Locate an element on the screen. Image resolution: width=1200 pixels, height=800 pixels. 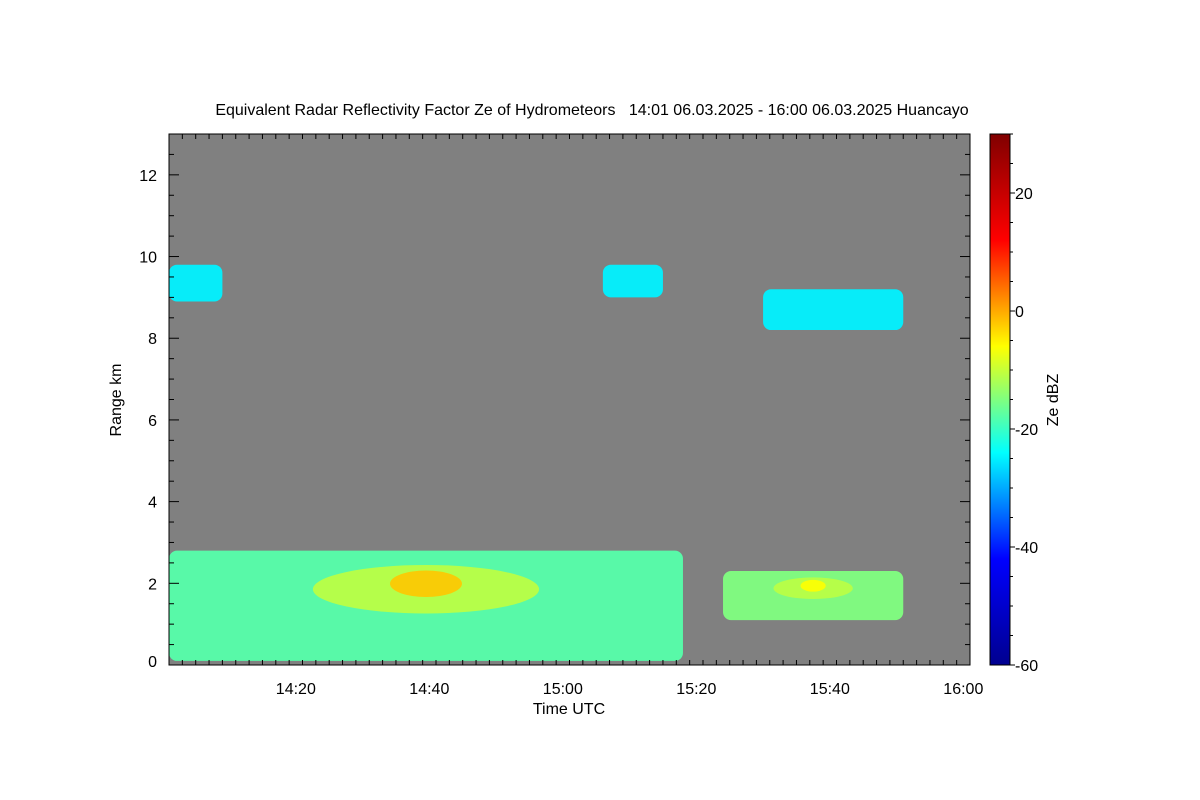
echo-region-low-precipitation-main is located at coordinates (426, 605).